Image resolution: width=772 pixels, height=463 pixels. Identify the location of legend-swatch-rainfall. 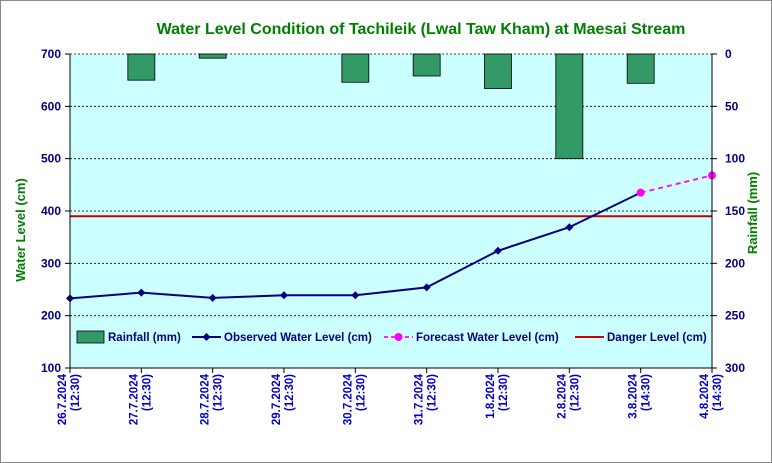
(90, 337).